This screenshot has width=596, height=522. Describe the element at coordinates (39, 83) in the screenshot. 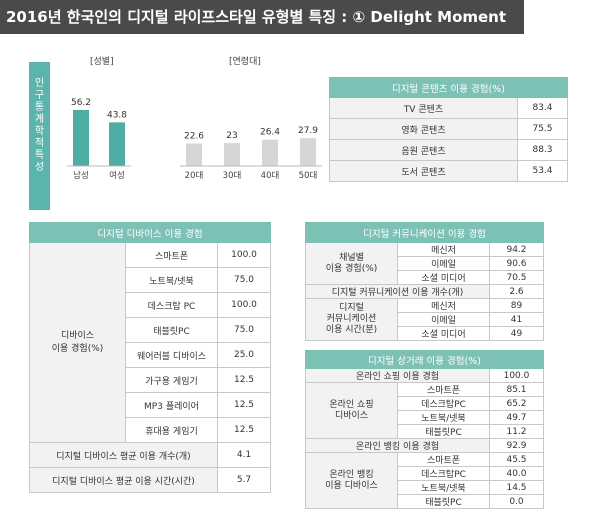

I see `side-label-char: 인` at that location.